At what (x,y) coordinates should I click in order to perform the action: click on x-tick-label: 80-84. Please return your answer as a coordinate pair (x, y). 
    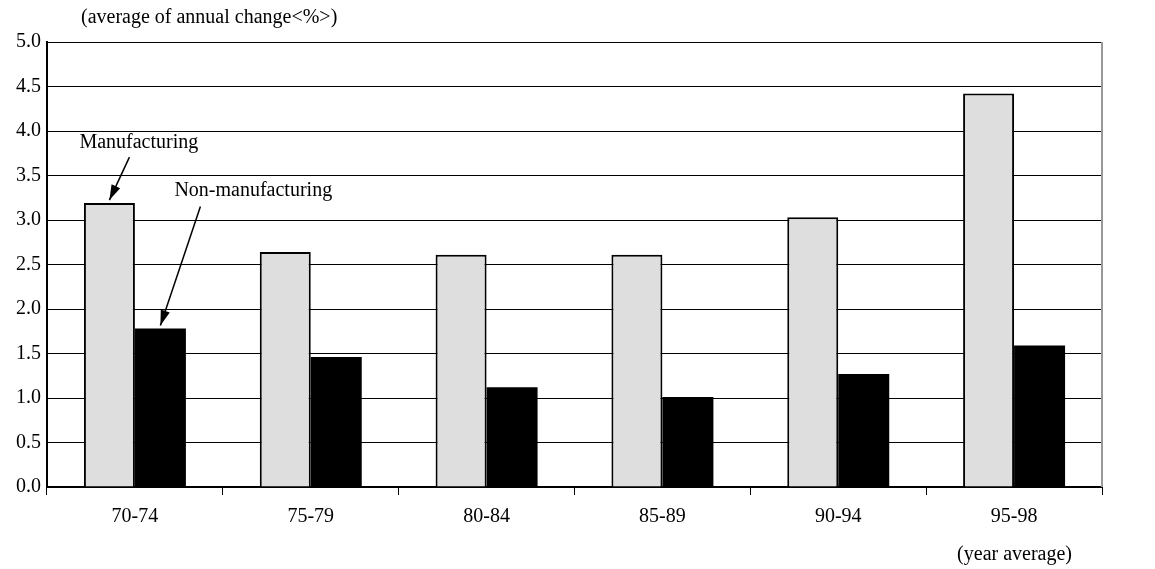
    Looking at the image, I should click on (486, 515).